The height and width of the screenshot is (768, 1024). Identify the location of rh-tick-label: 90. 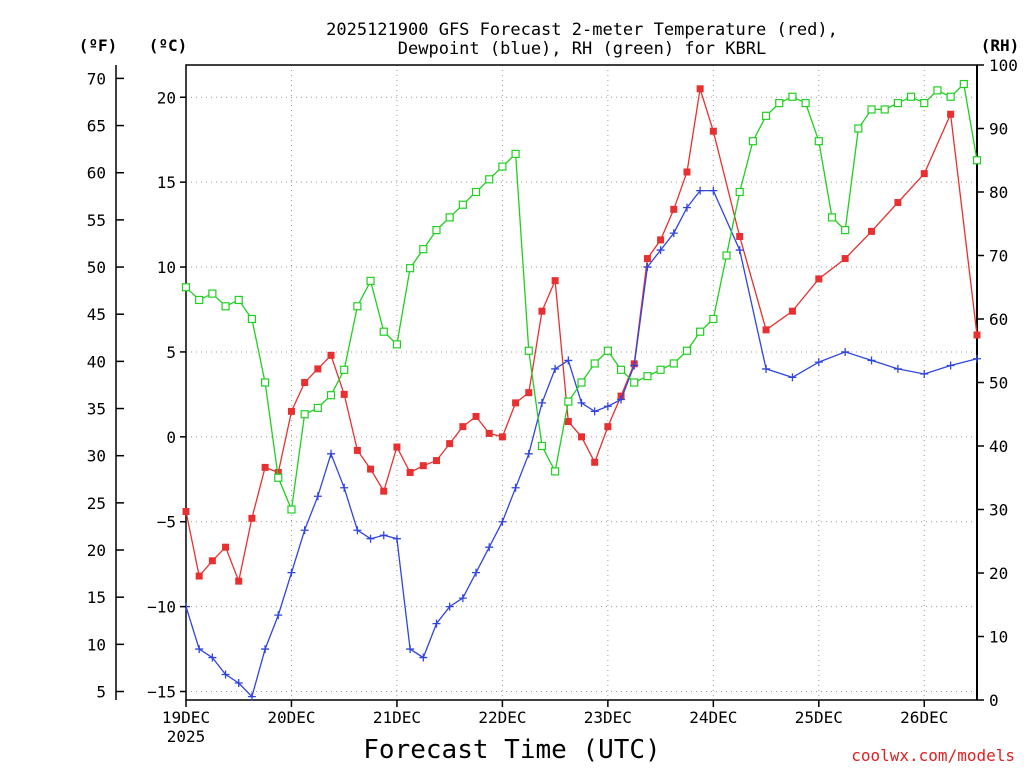
(998, 129).